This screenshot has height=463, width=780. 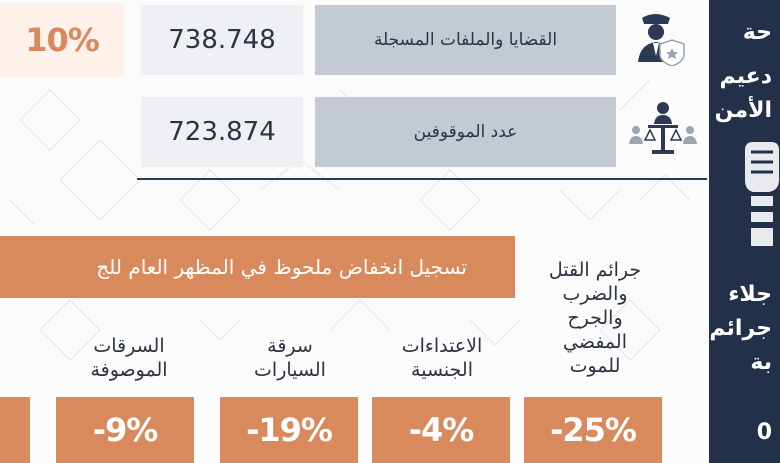 I want to click on change-tile-partial, so click(x=15, y=430).